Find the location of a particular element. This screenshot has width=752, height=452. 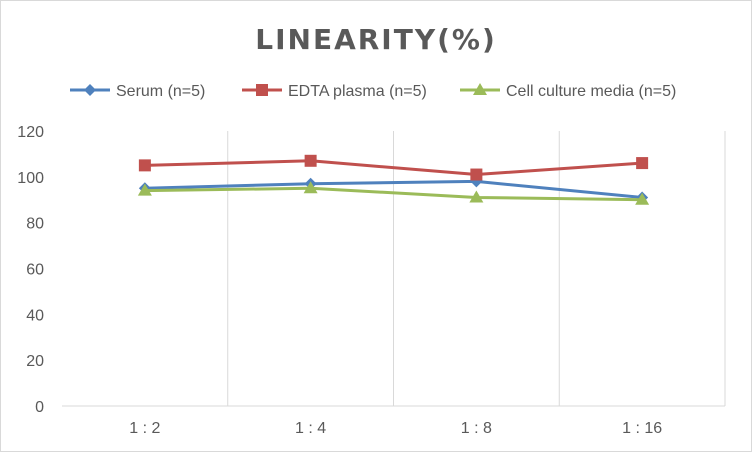

legend-item: Serum (n=5) is located at coordinates (137, 91).